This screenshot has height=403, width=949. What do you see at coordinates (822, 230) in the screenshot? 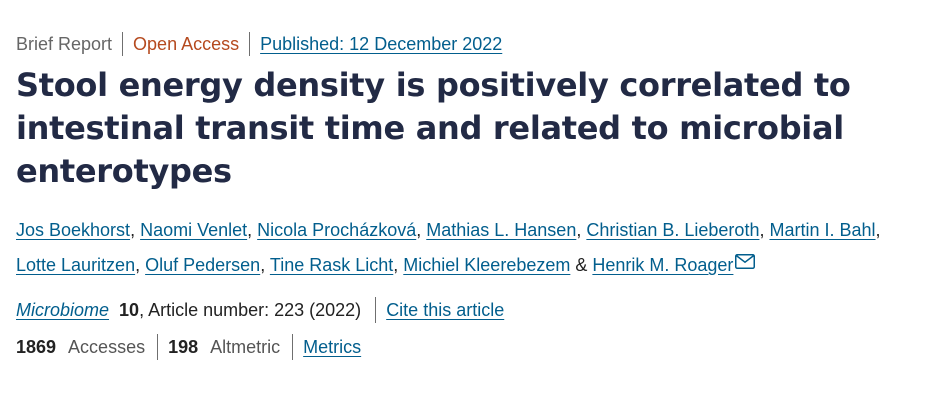
I see `author-link: Martin I. Bahl` at bounding box center [822, 230].